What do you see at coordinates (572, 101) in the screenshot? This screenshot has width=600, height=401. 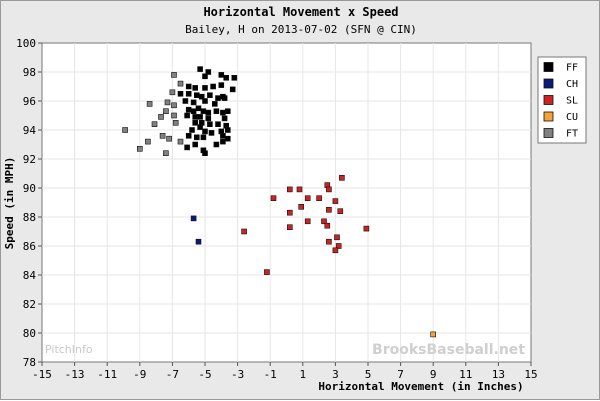 I see `legend-label-sl: SL` at bounding box center [572, 101].